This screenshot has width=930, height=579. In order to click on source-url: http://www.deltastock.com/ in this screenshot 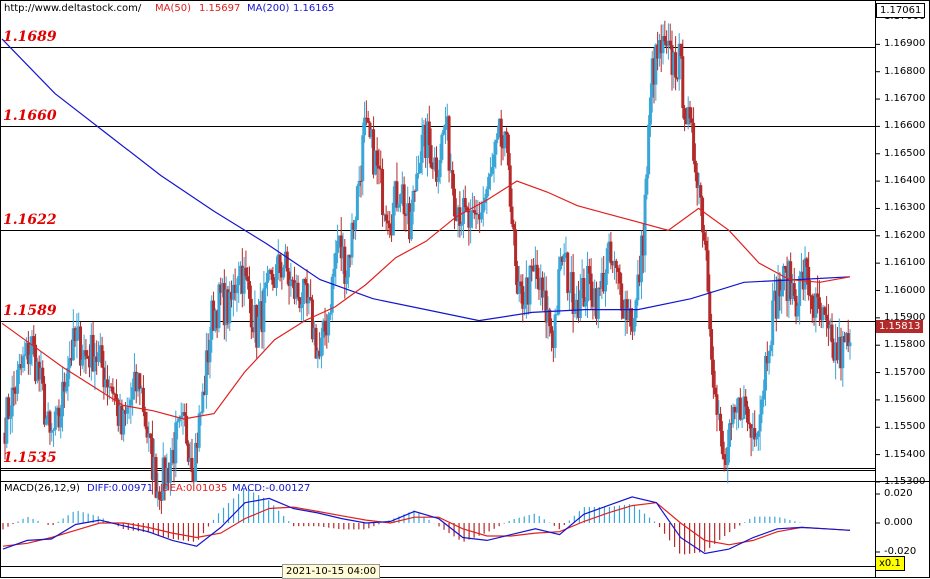, I will do `click(73, 8)`.